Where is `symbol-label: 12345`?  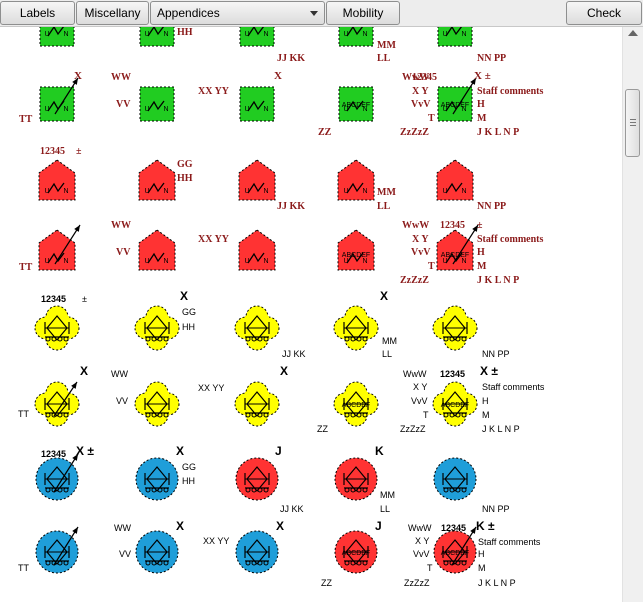 symbol-label: 12345 is located at coordinates (53, 454).